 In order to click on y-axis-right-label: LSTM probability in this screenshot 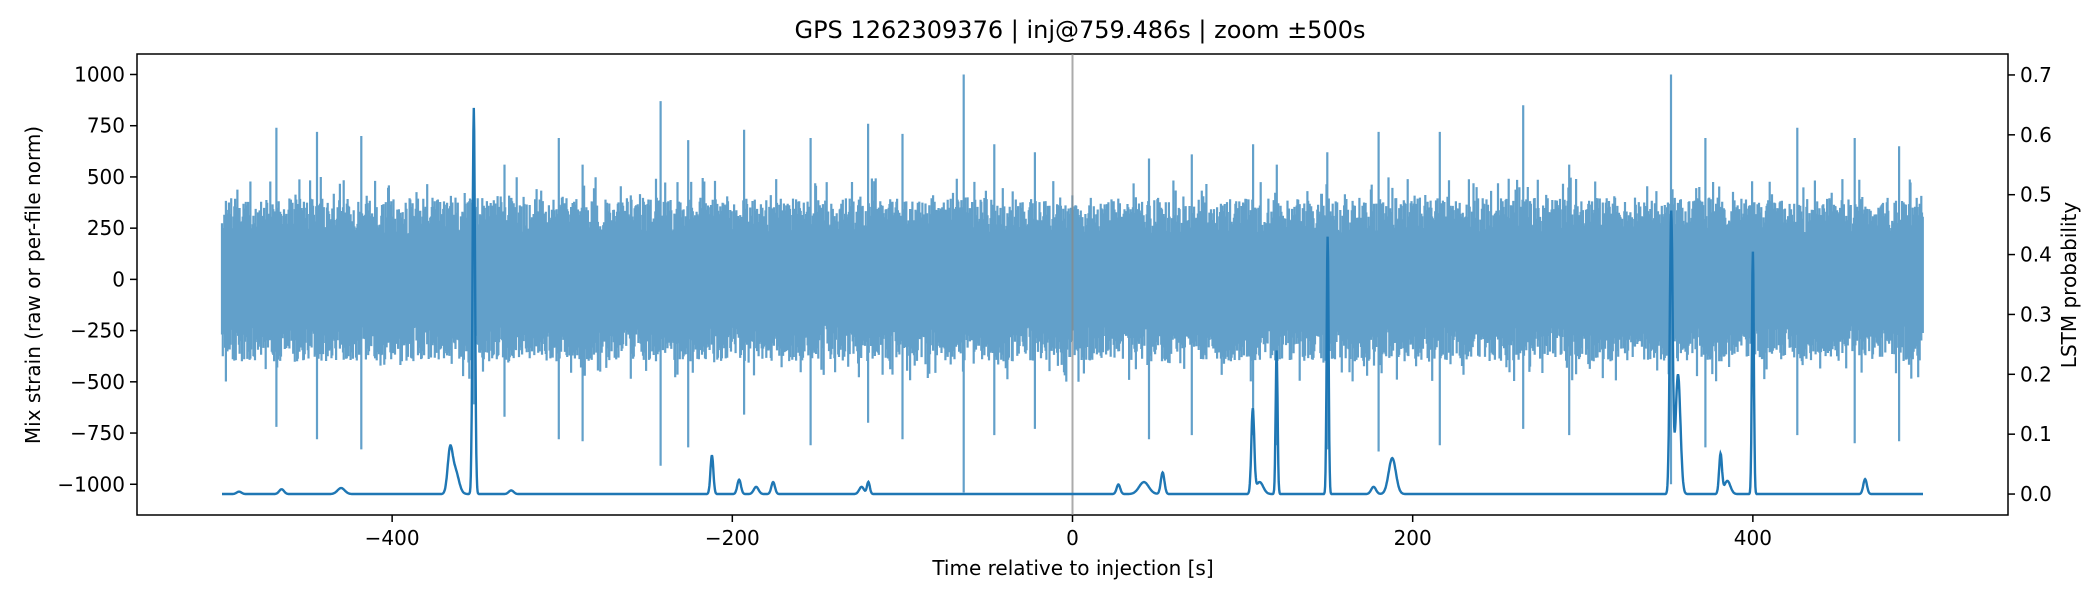, I will do `click(2069, 285)`.